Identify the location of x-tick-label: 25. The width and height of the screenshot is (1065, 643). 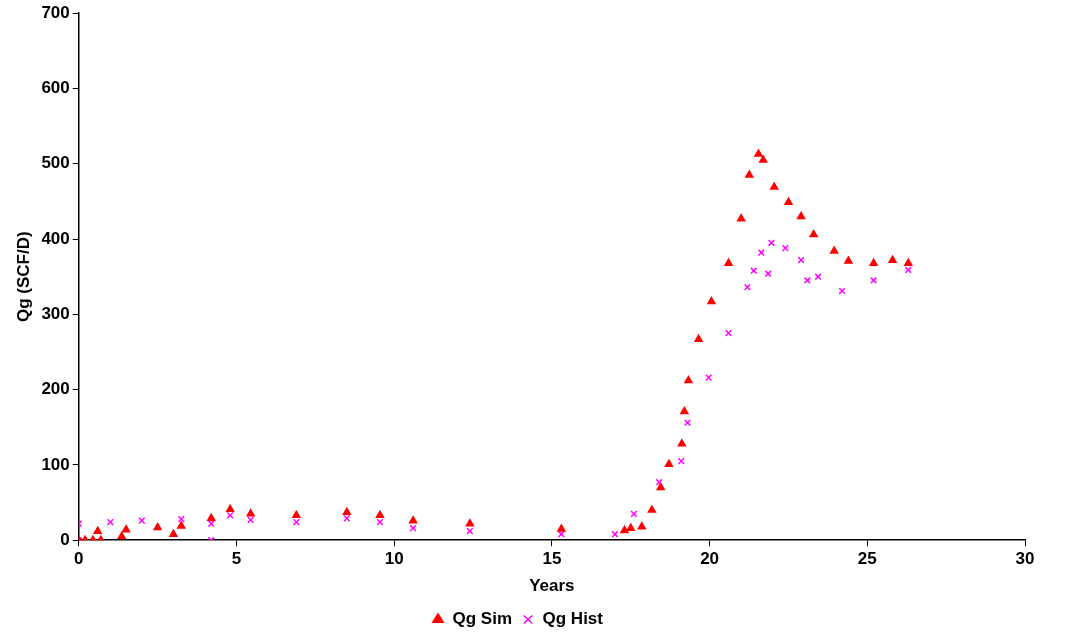
(867, 559).